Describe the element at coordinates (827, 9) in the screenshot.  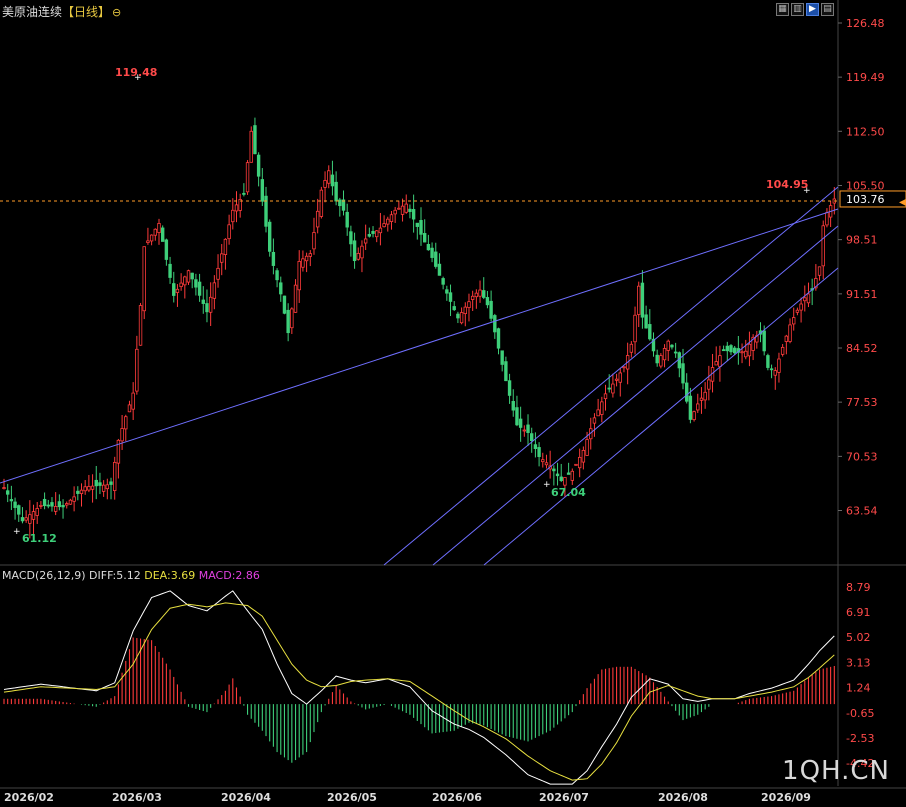
I see `panel-icon: ▤` at that location.